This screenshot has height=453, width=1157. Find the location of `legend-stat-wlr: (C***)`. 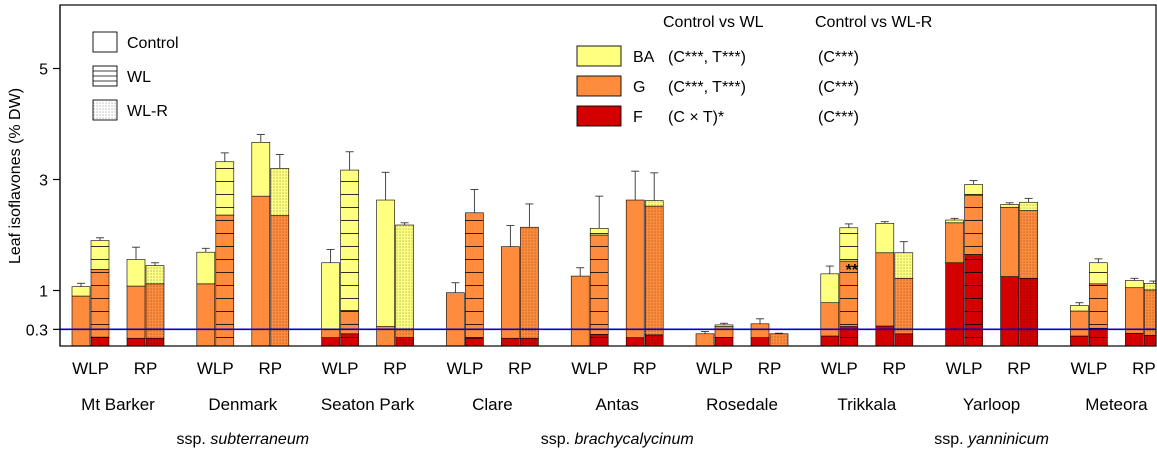

legend-stat-wlr: (C***) is located at coordinates (838, 117).